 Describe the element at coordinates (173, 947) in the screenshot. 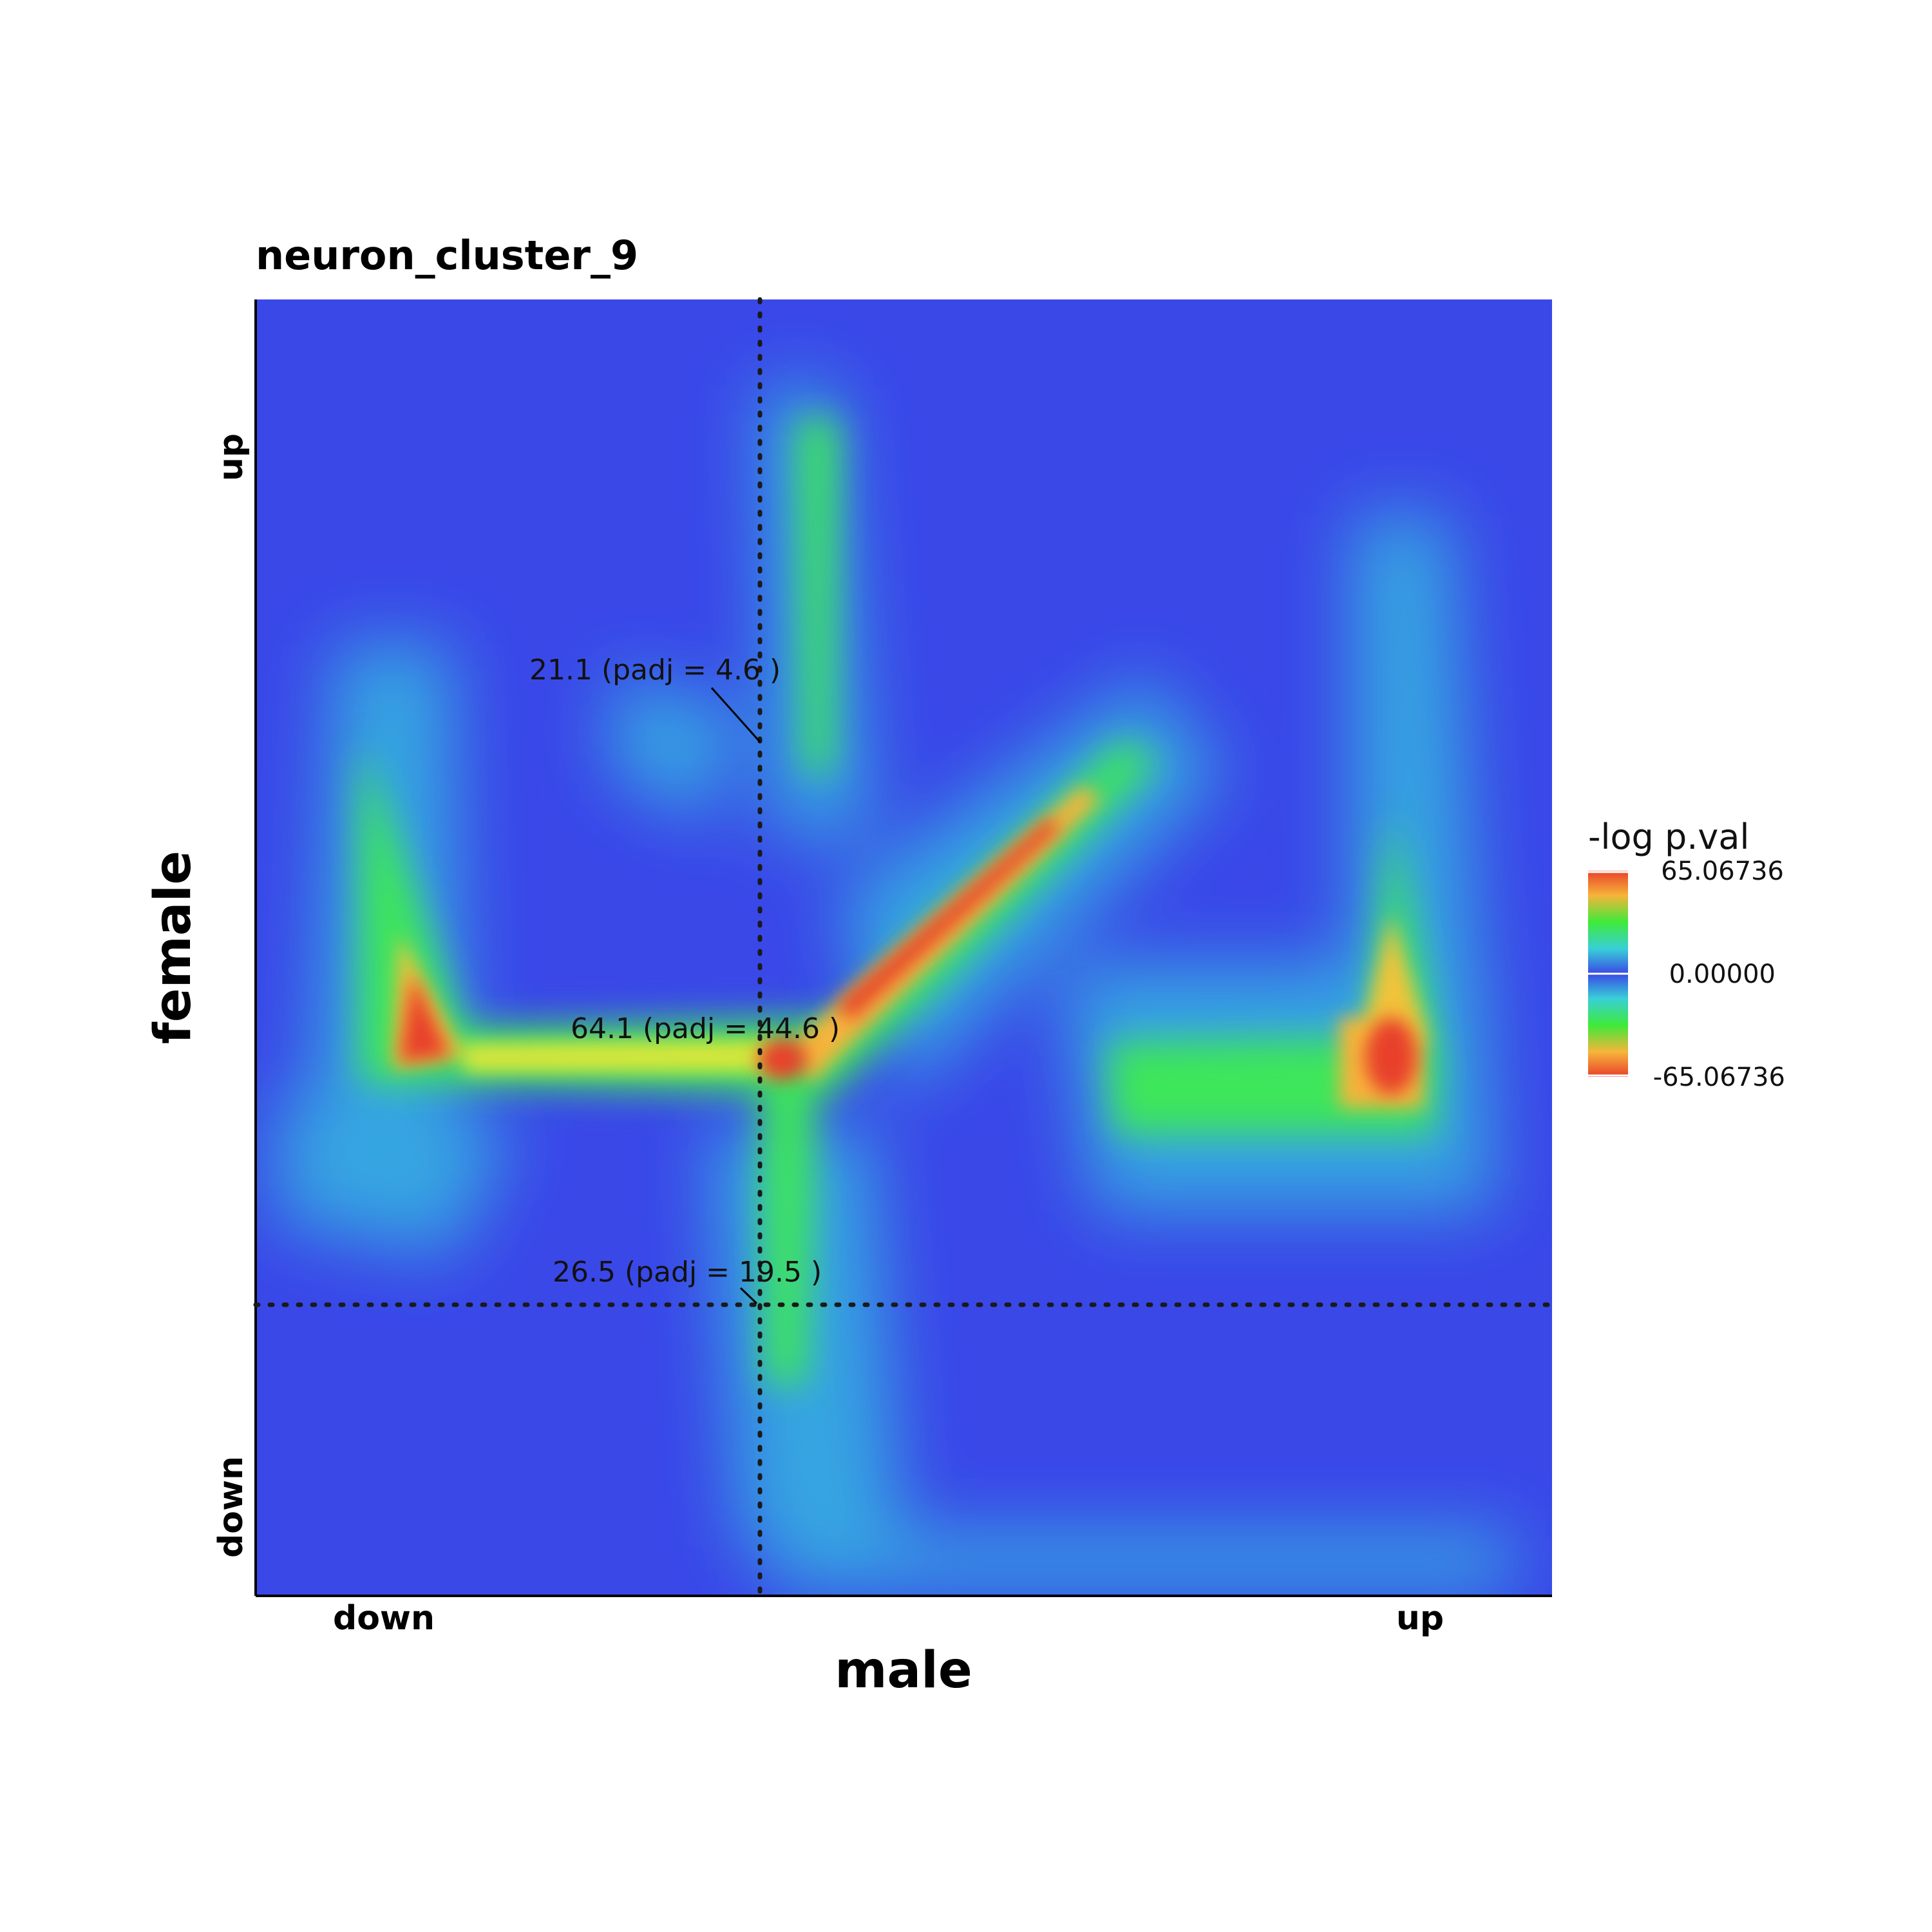

I see `y-axis-title: female` at that location.